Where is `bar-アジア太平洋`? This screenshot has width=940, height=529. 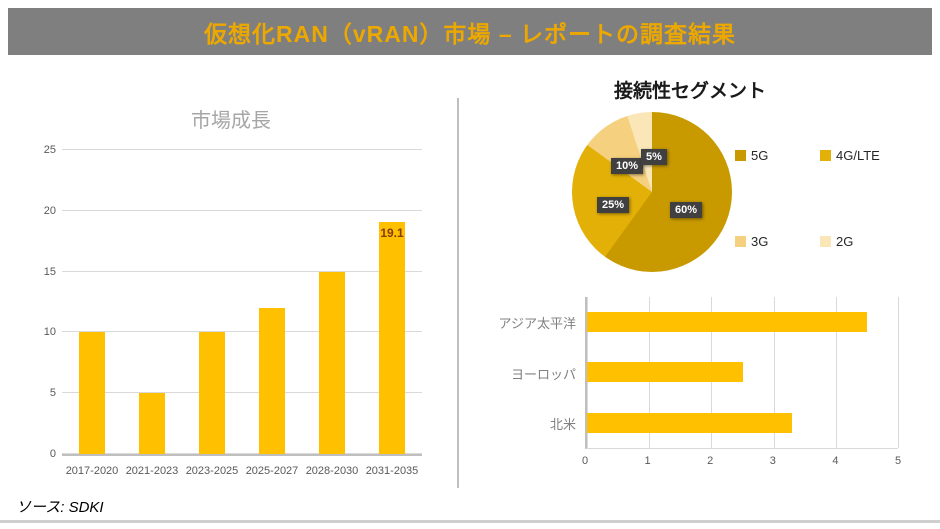
bar-アジア太平洋 is located at coordinates (727, 322).